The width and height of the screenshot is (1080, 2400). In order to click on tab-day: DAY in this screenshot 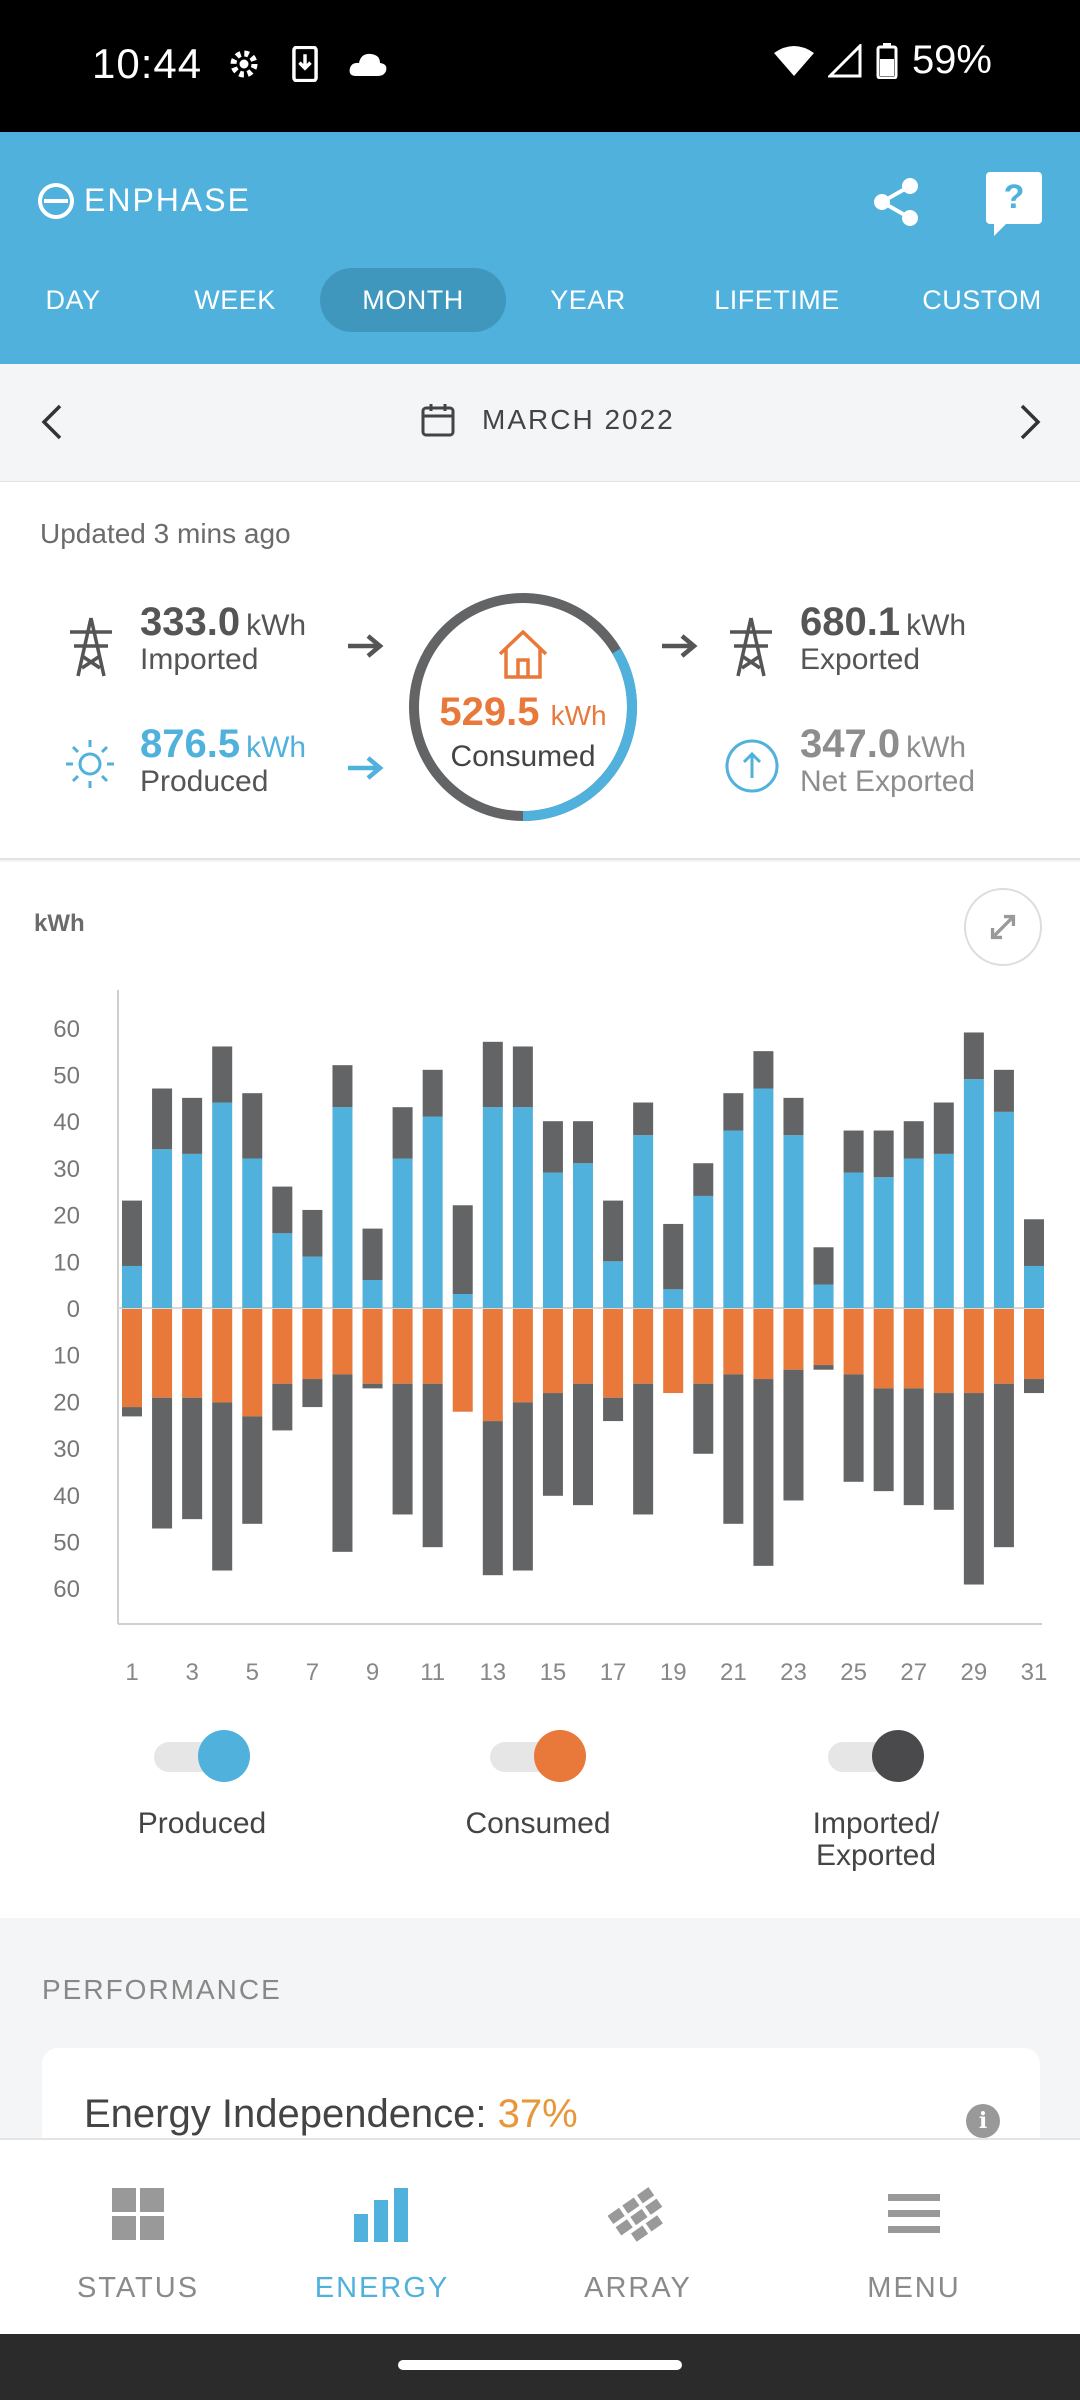, I will do `click(73, 300)`.